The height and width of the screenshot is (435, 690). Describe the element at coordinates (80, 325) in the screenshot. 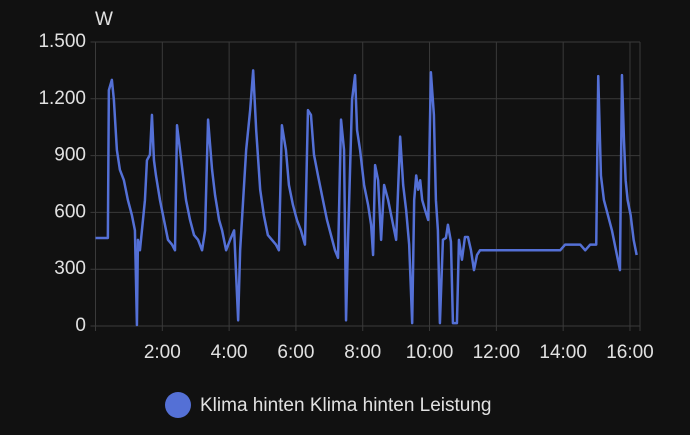

I see `y-tick-label: 0` at that location.